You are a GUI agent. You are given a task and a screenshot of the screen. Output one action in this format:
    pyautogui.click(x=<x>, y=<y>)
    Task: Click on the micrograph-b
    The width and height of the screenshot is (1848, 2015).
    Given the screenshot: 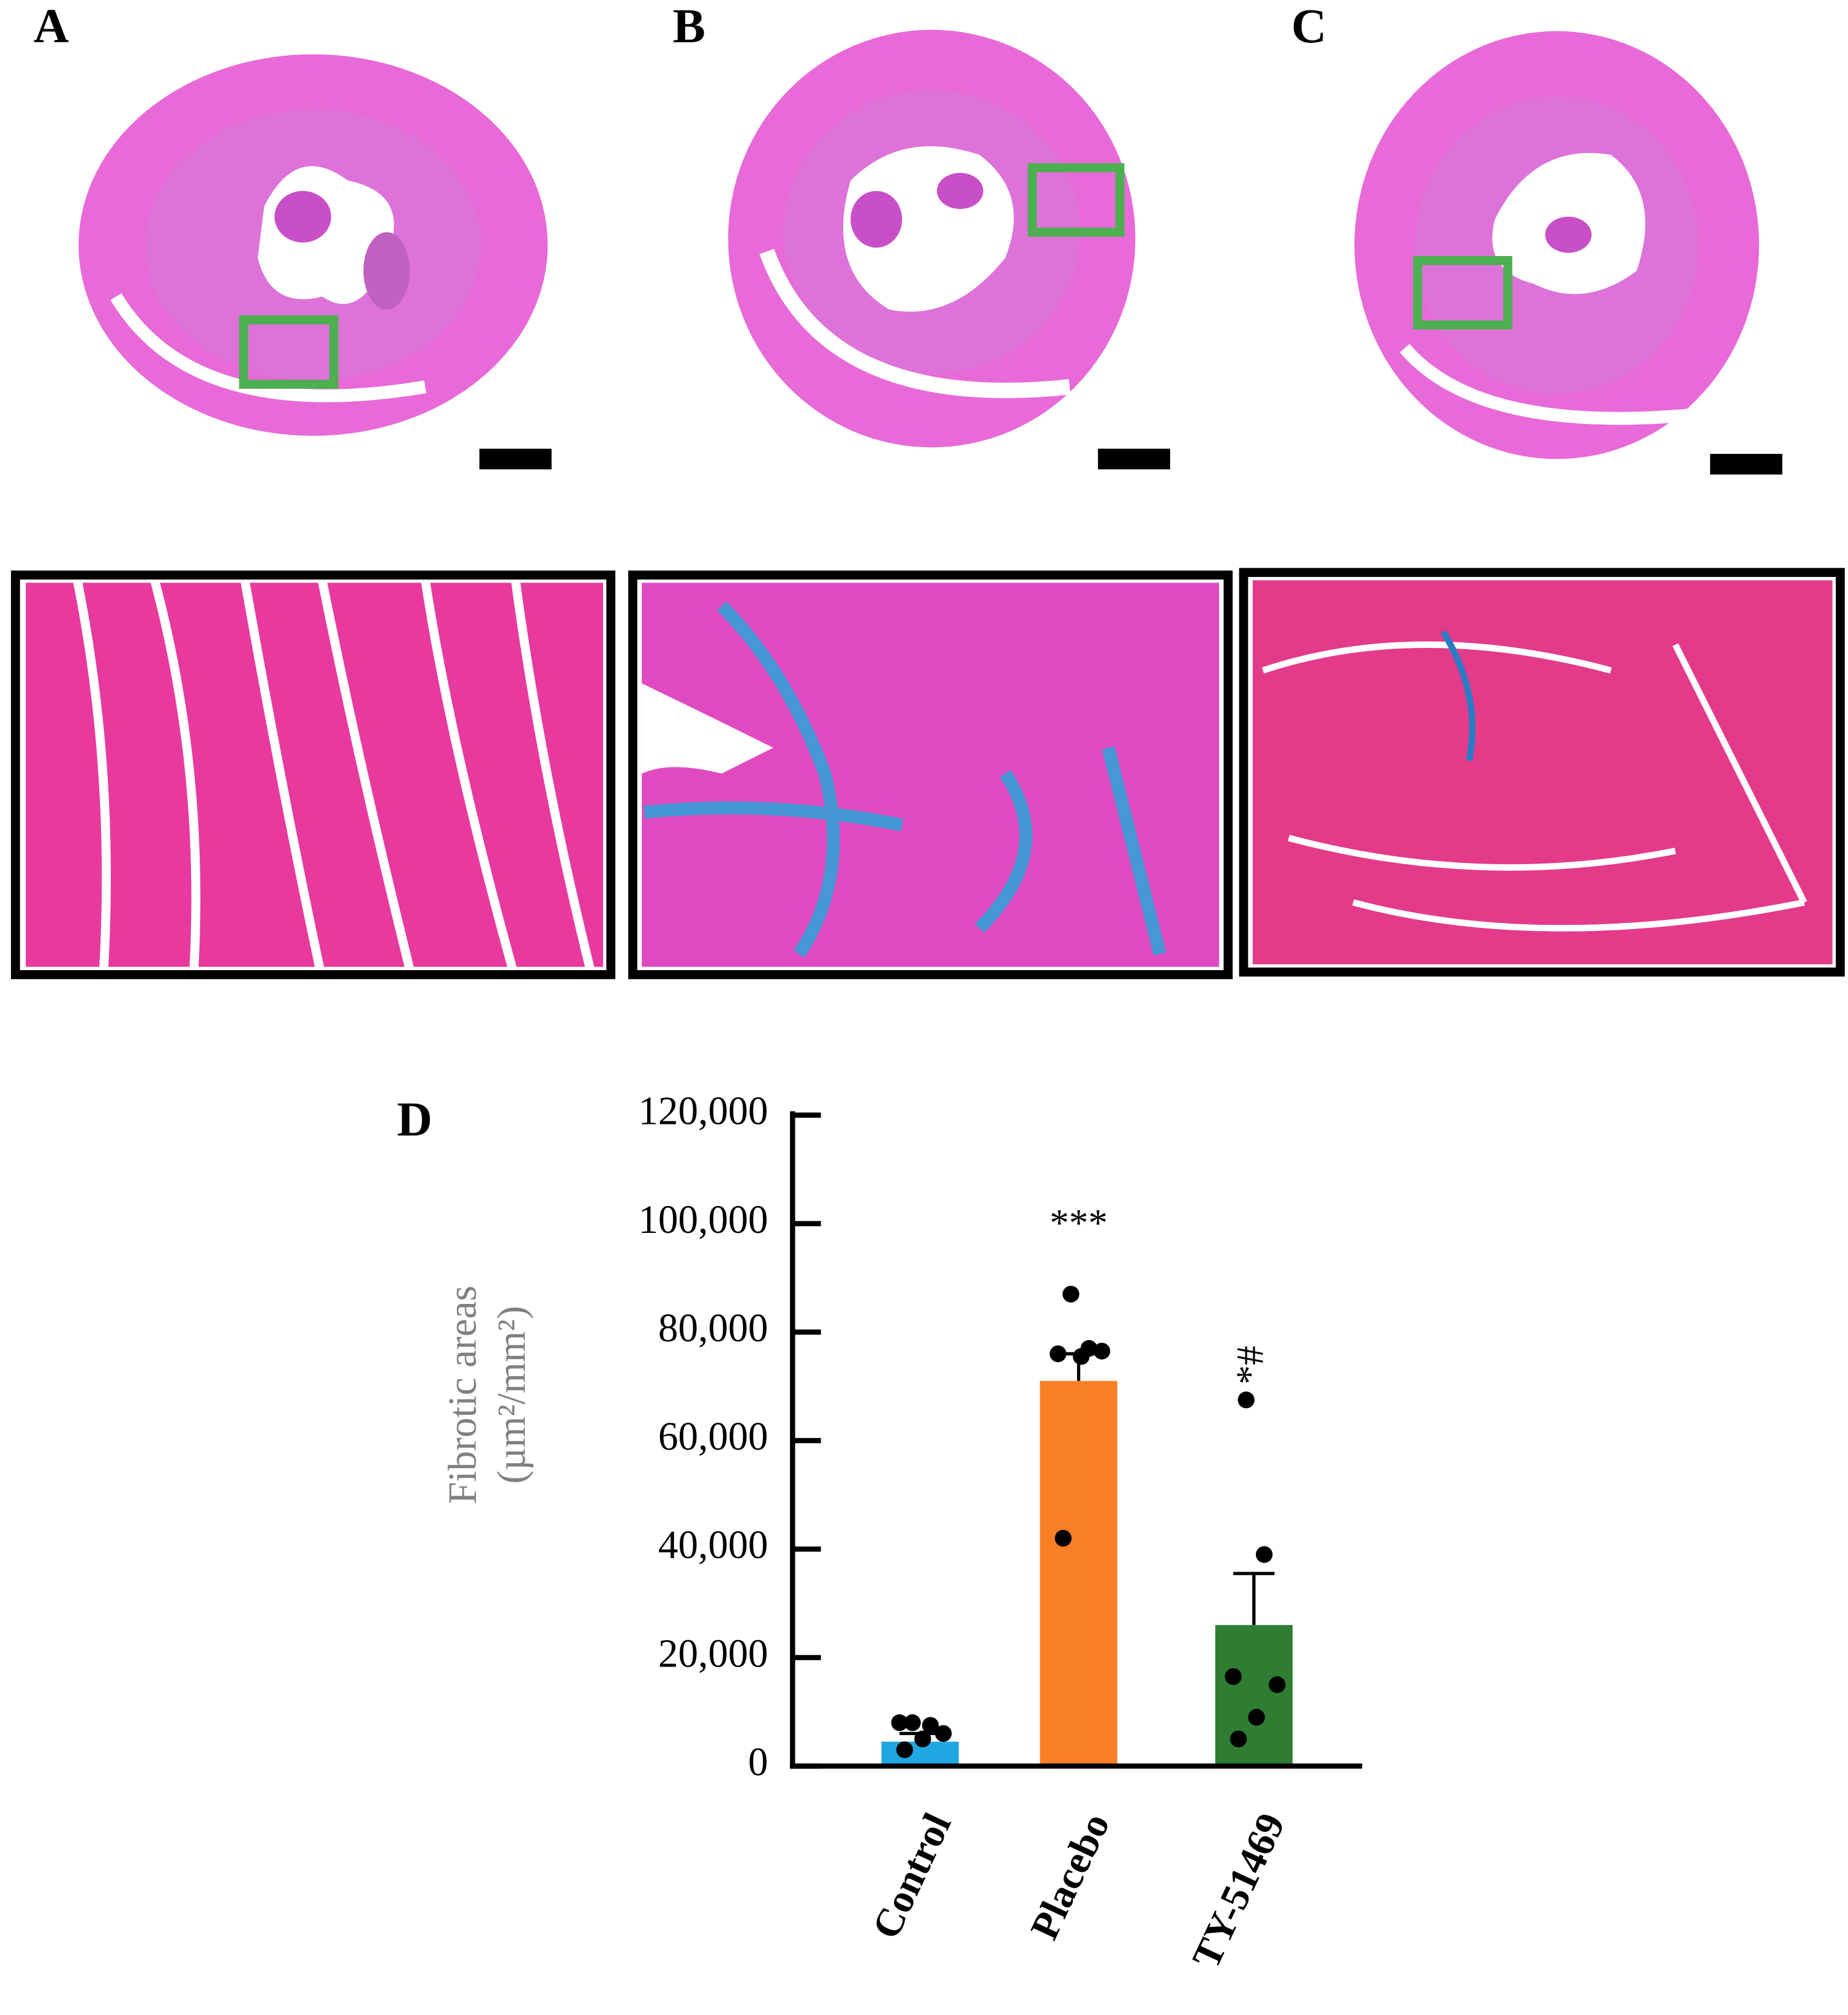 What is the action you would take?
    pyautogui.click(x=930, y=774)
    